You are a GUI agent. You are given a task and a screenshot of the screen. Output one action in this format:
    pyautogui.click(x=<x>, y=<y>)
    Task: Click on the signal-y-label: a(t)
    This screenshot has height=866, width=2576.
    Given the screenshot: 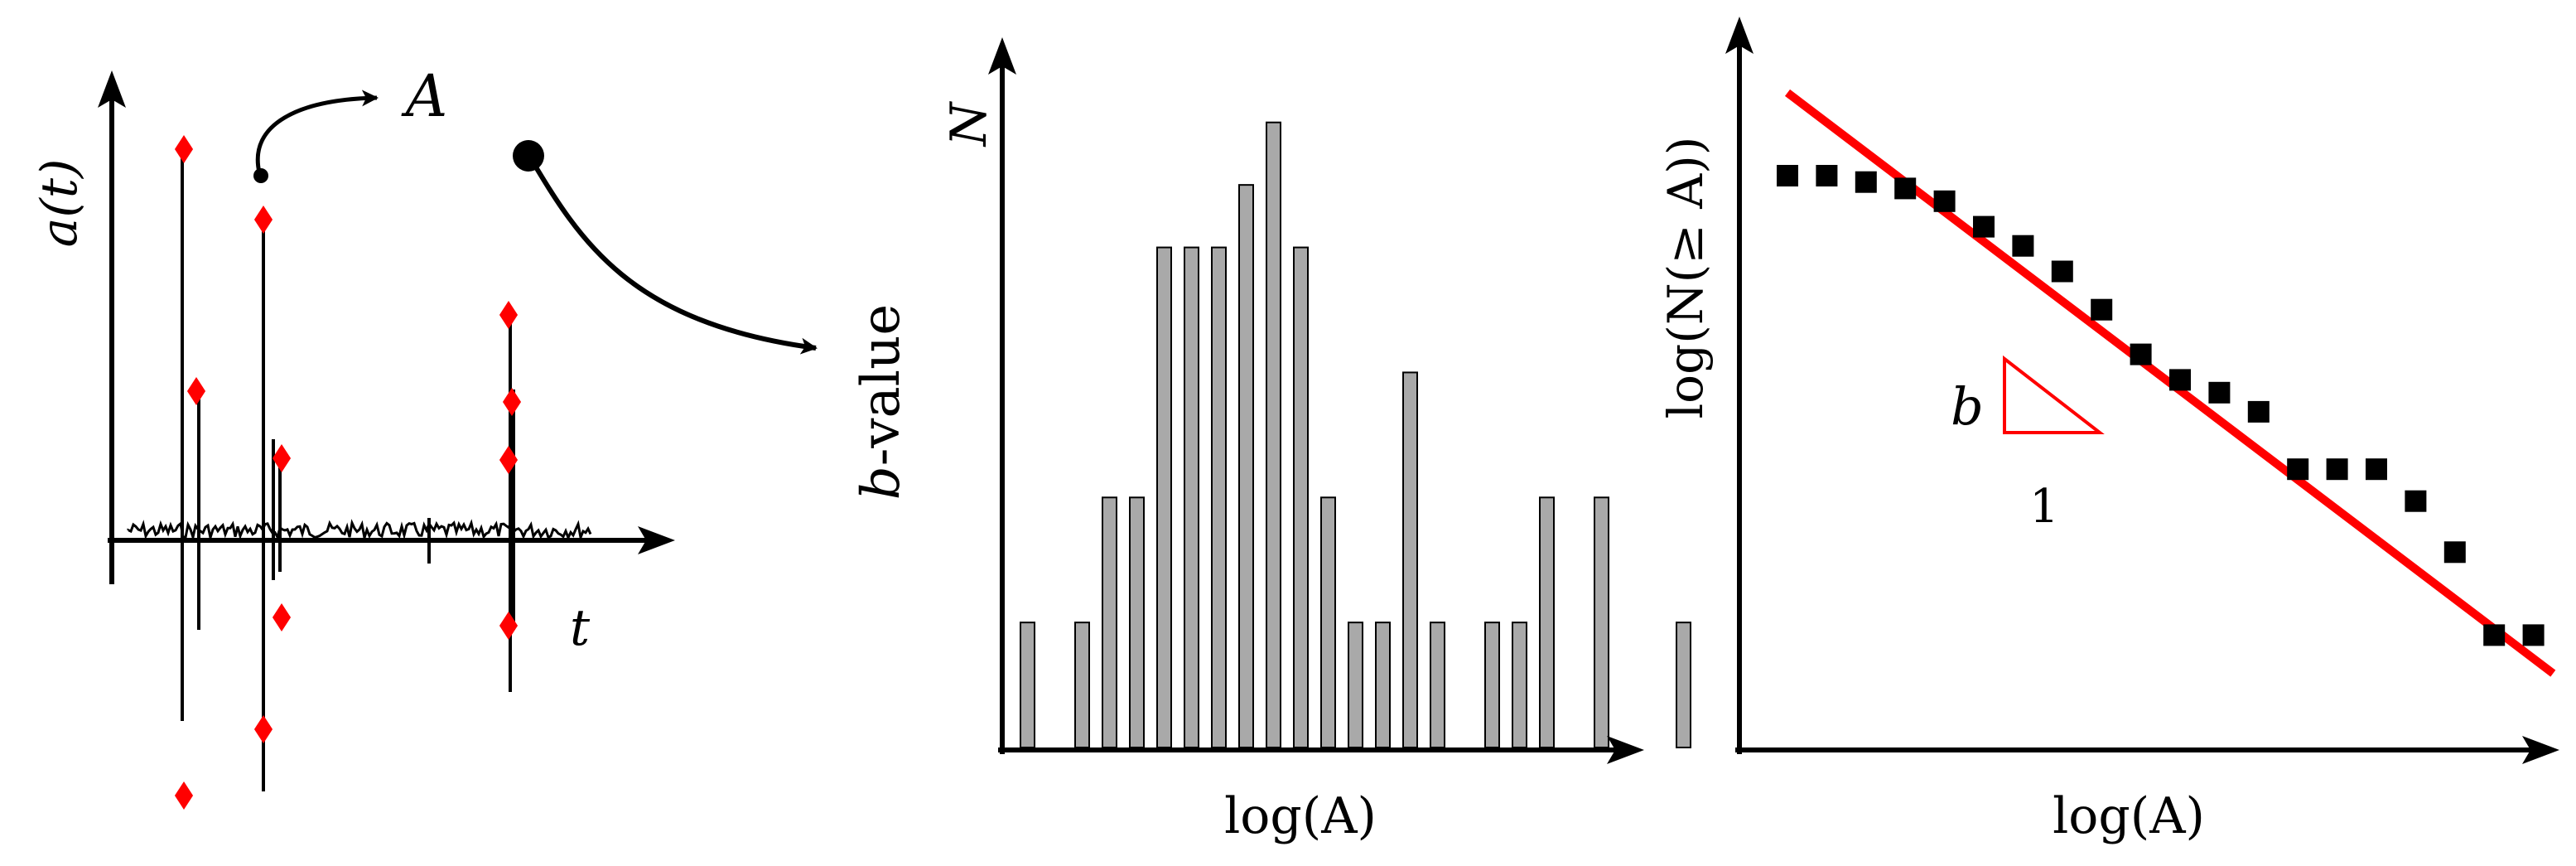 What is the action you would take?
    pyautogui.click(x=60, y=203)
    